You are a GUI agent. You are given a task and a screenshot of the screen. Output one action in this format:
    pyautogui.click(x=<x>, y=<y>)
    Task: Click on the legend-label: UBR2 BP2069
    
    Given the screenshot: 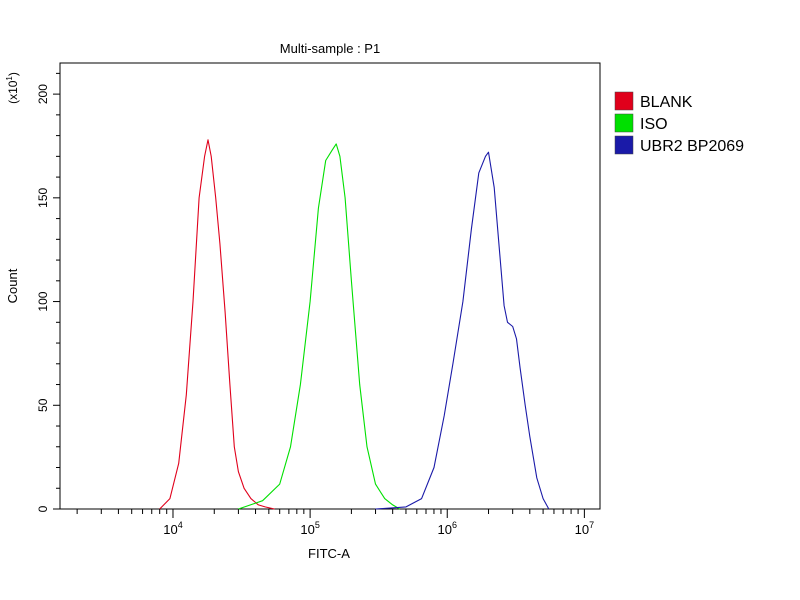 What is the action you would take?
    pyautogui.click(x=692, y=146)
    